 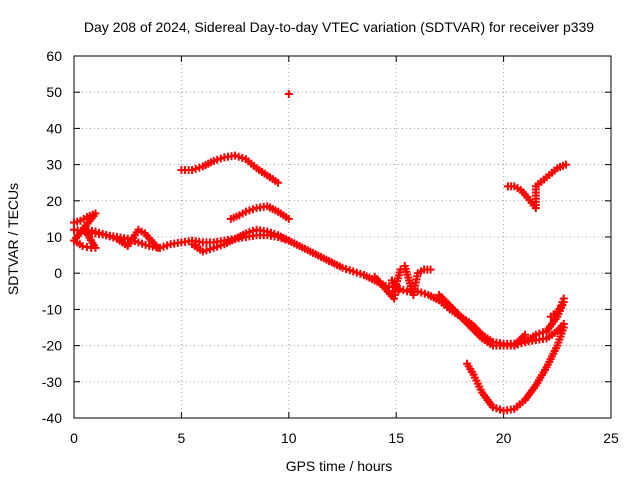 I want to click on y-tick-label: -40, so click(x=52, y=418).